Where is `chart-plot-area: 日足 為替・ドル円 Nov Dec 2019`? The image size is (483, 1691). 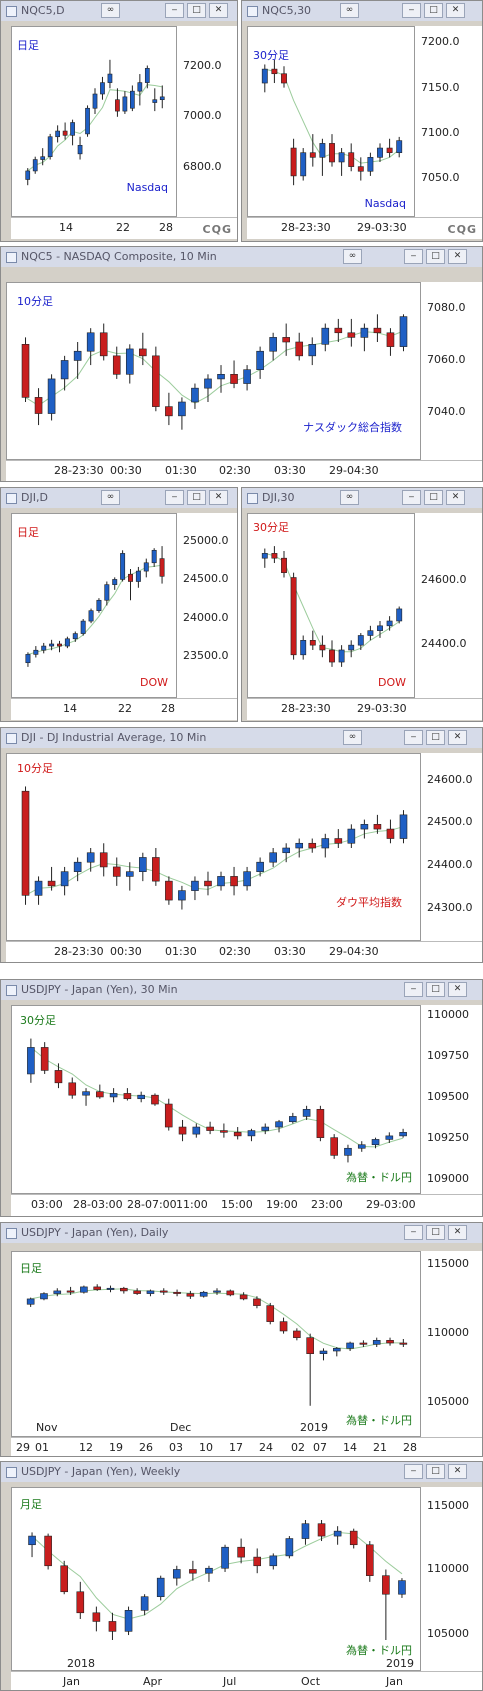 chart-plot-area: 日足 為替・ドル円 Nov Dec 2019 is located at coordinates (216, 1344).